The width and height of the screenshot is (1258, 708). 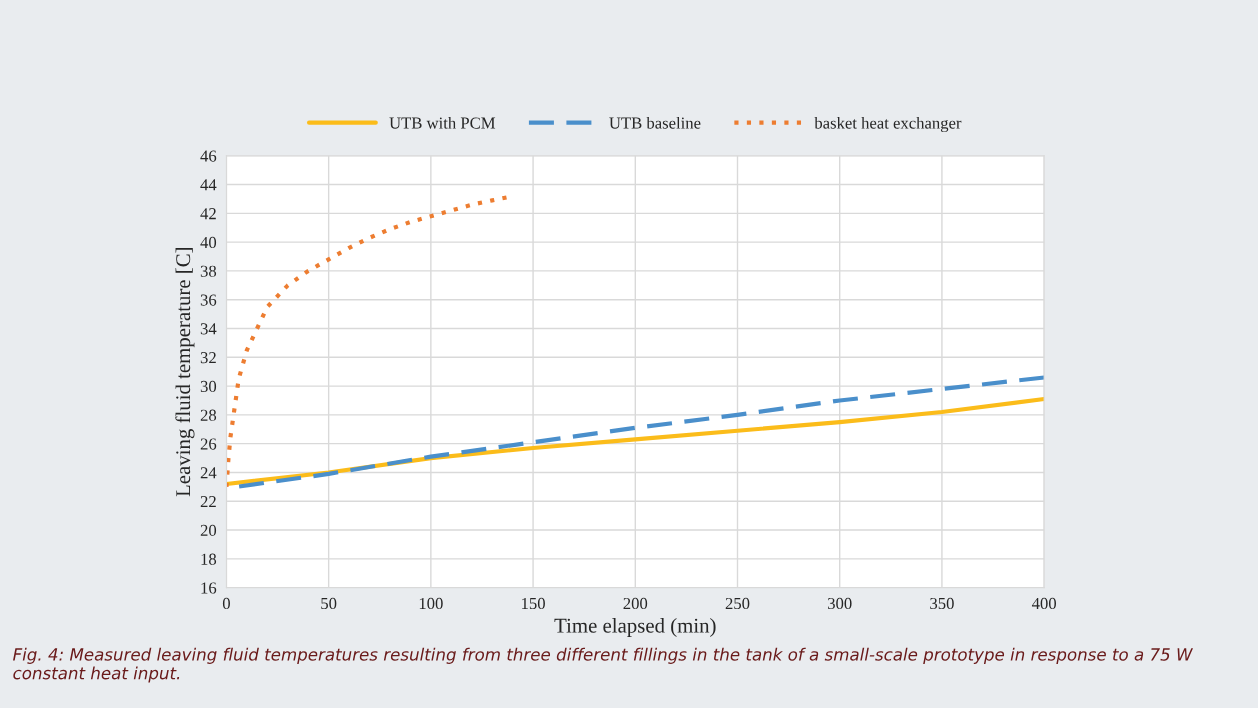 I want to click on legend-label: UTB baseline, so click(x=655, y=122).